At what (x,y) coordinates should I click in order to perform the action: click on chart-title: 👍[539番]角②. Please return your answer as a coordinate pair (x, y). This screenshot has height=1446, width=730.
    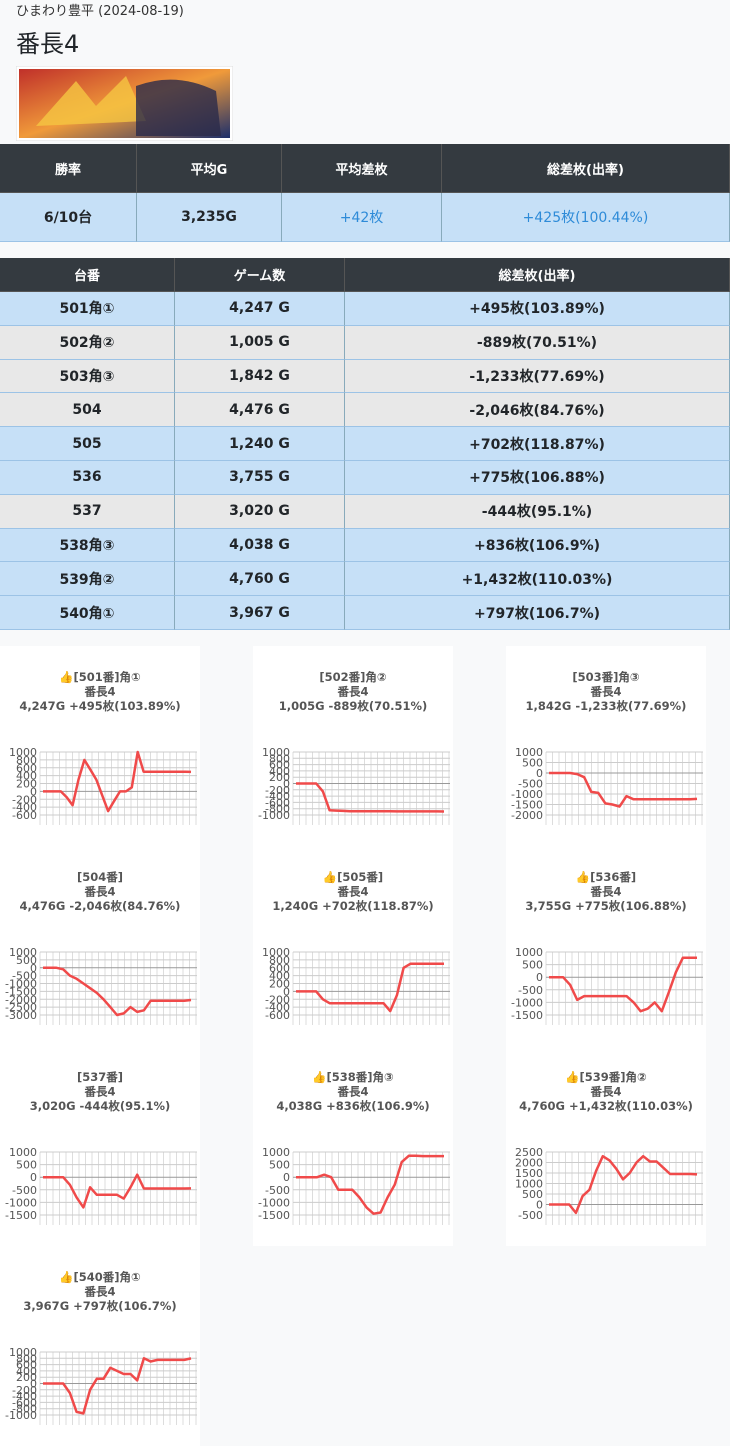
    Looking at the image, I should click on (606, 1077).